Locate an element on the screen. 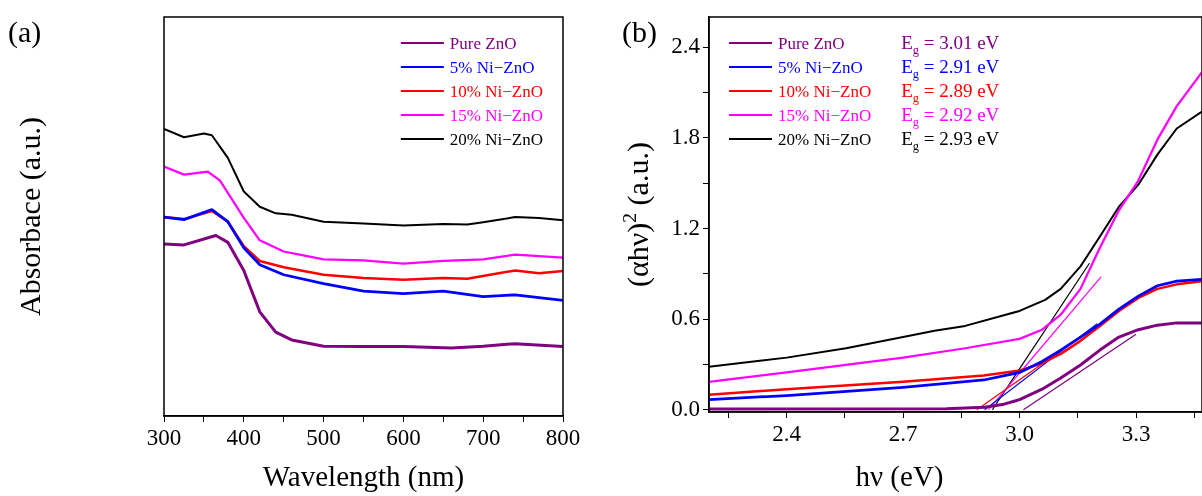 The image size is (1202, 496). x-axis-title: hν (eV) is located at coordinates (899, 476).